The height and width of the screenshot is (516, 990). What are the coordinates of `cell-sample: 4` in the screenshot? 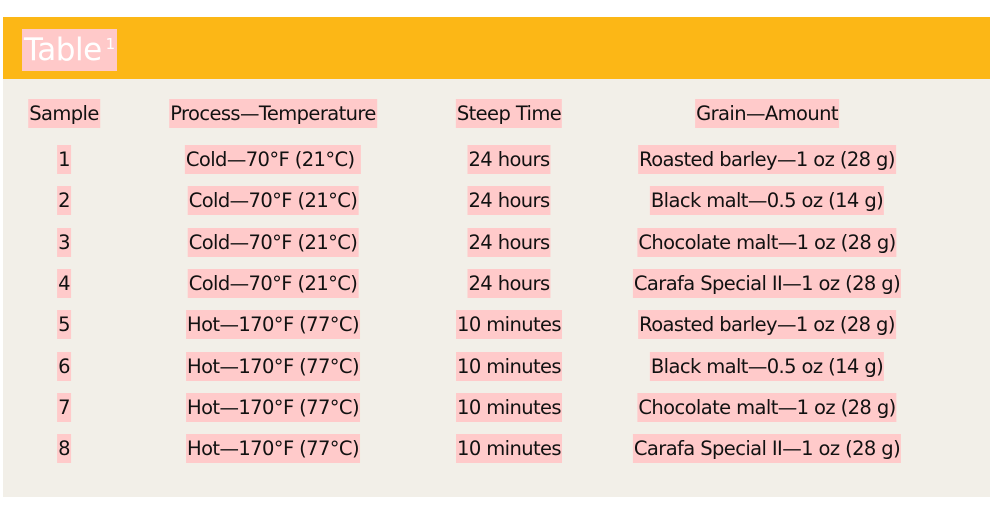 It's located at (64, 283).